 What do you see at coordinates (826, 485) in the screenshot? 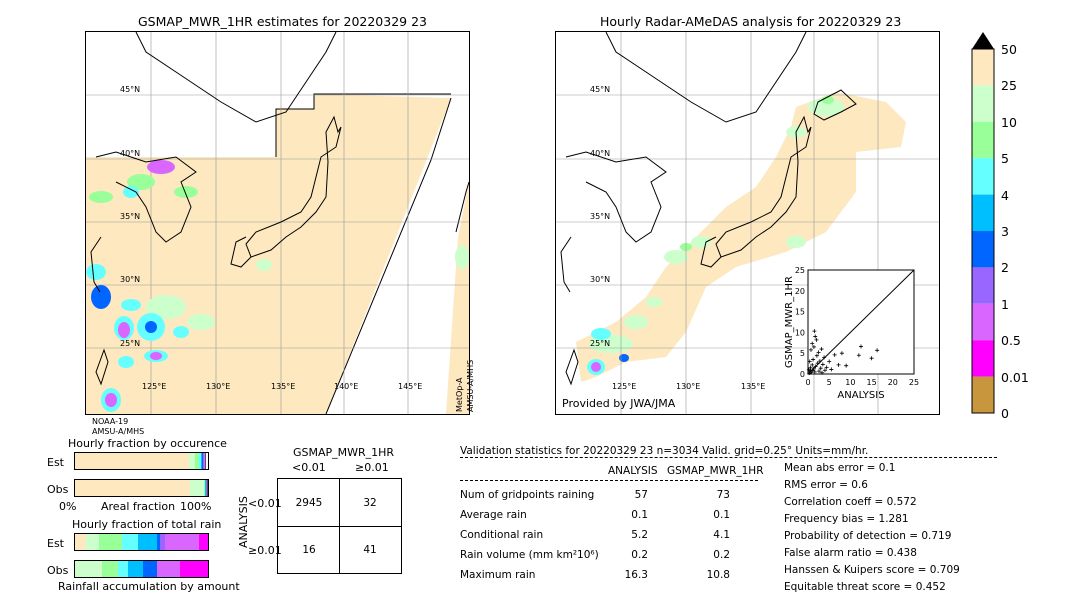
I see `validation-score: RMS error = 0.6` at bounding box center [826, 485].